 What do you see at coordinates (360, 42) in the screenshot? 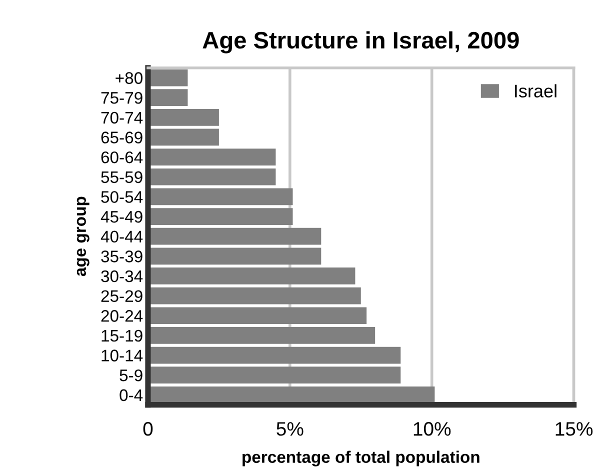
I see `chart-title: Age Structure in Israel, 2009` at bounding box center [360, 42].